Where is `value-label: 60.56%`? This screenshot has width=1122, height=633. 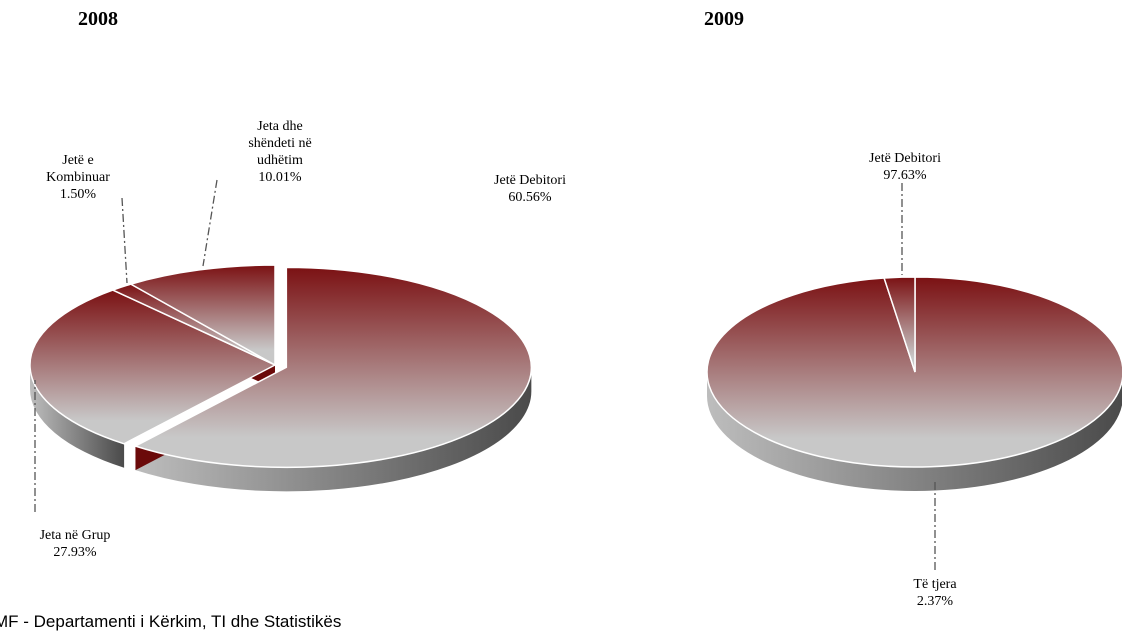 value-label: 60.56% is located at coordinates (530, 197).